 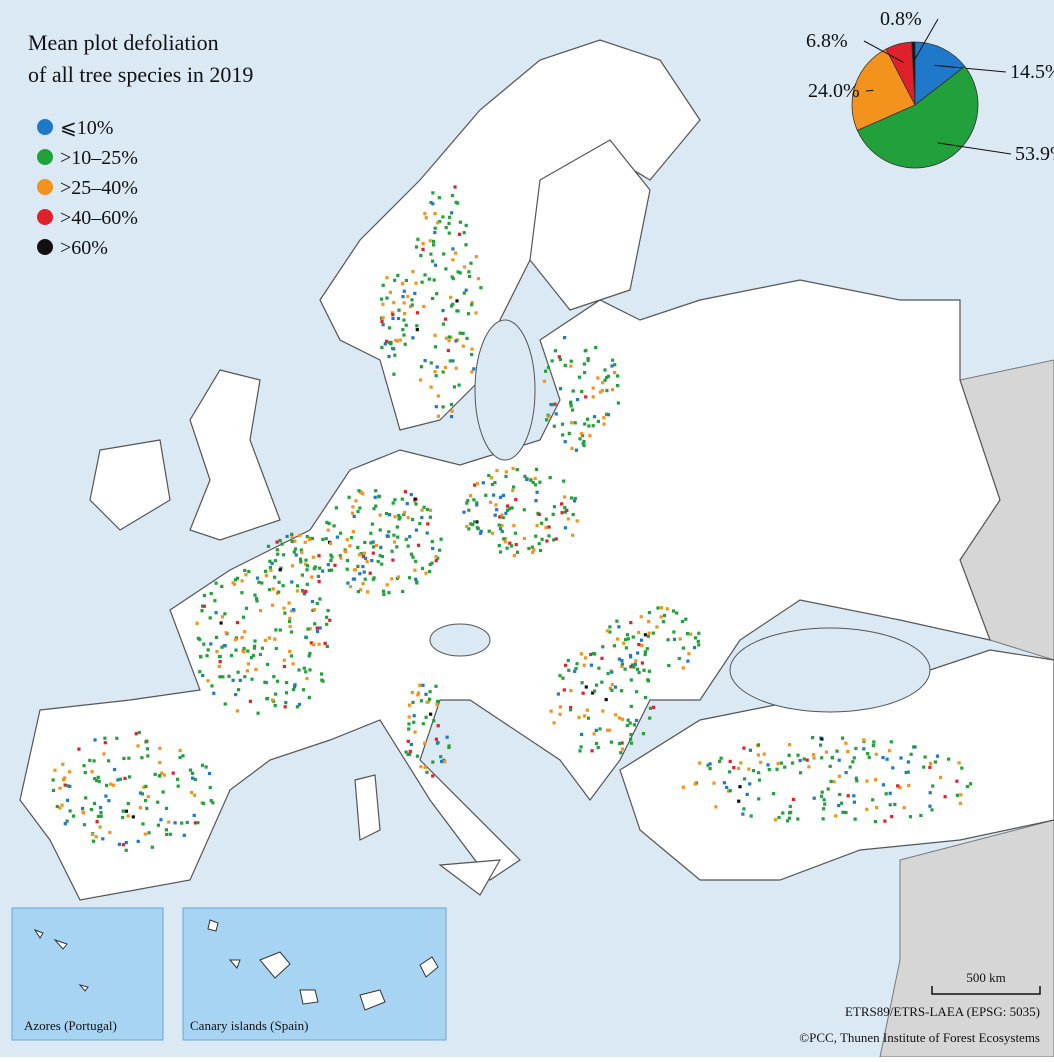 What do you see at coordinates (590, 225) in the screenshot?
I see `finland` at bounding box center [590, 225].